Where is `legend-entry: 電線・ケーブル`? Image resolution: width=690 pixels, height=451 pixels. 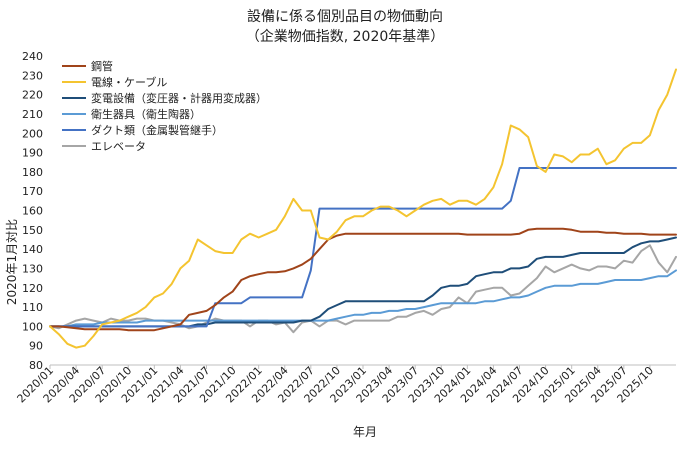 legend-entry: 電線・ケーブル is located at coordinates (129, 82).